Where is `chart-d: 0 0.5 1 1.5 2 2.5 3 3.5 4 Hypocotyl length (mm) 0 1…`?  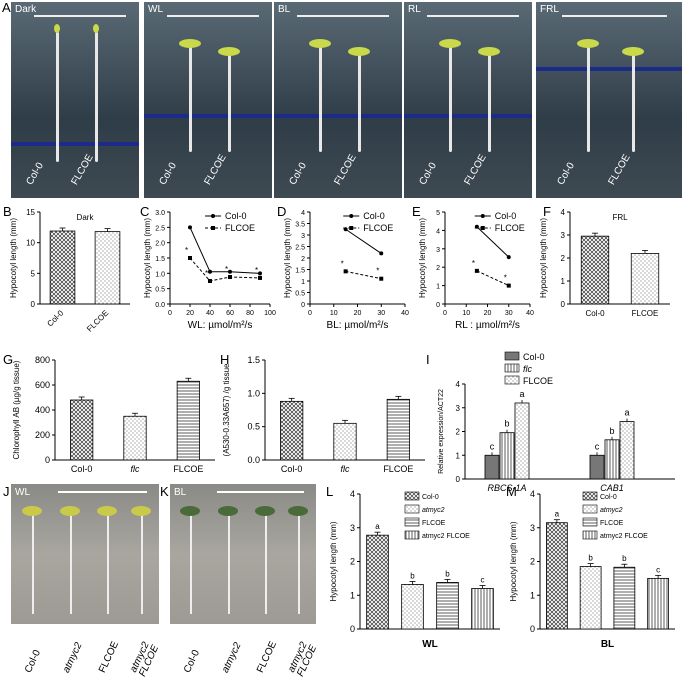 chart-d: 0 0.5 1 1.5 2 2.5 3 3.5 4 Hypocotyl length (mm) 0 1… is located at coordinates (346, 270).